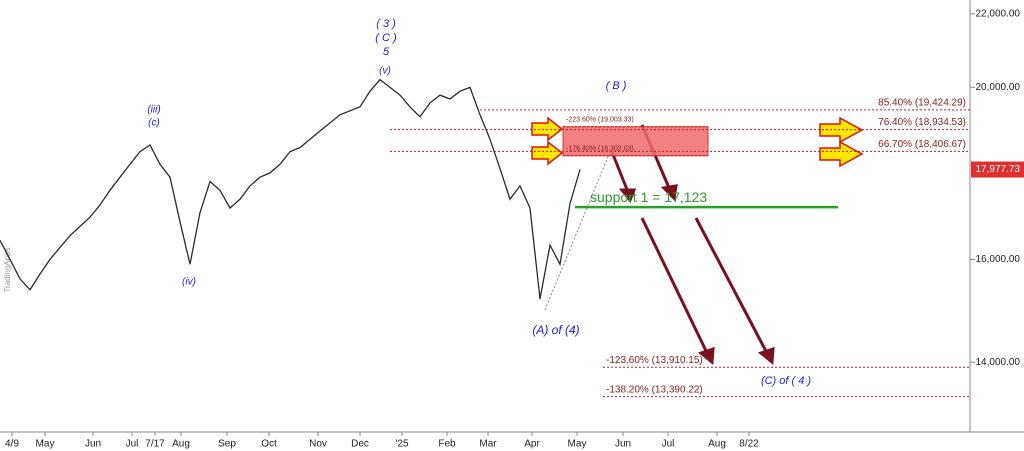  Describe the element at coordinates (697, 142) in the screenshot. I see `highlight-arrows` at that location.